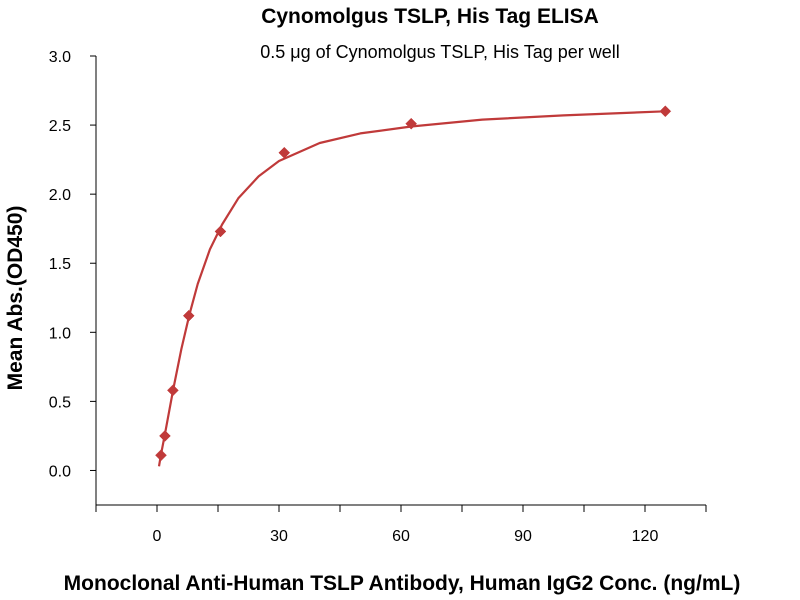 This screenshot has width=800, height=600. What do you see at coordinates (279, 536) in the screenshot?
I see `x-tick-label: 30` at bounding box center [279, 536].